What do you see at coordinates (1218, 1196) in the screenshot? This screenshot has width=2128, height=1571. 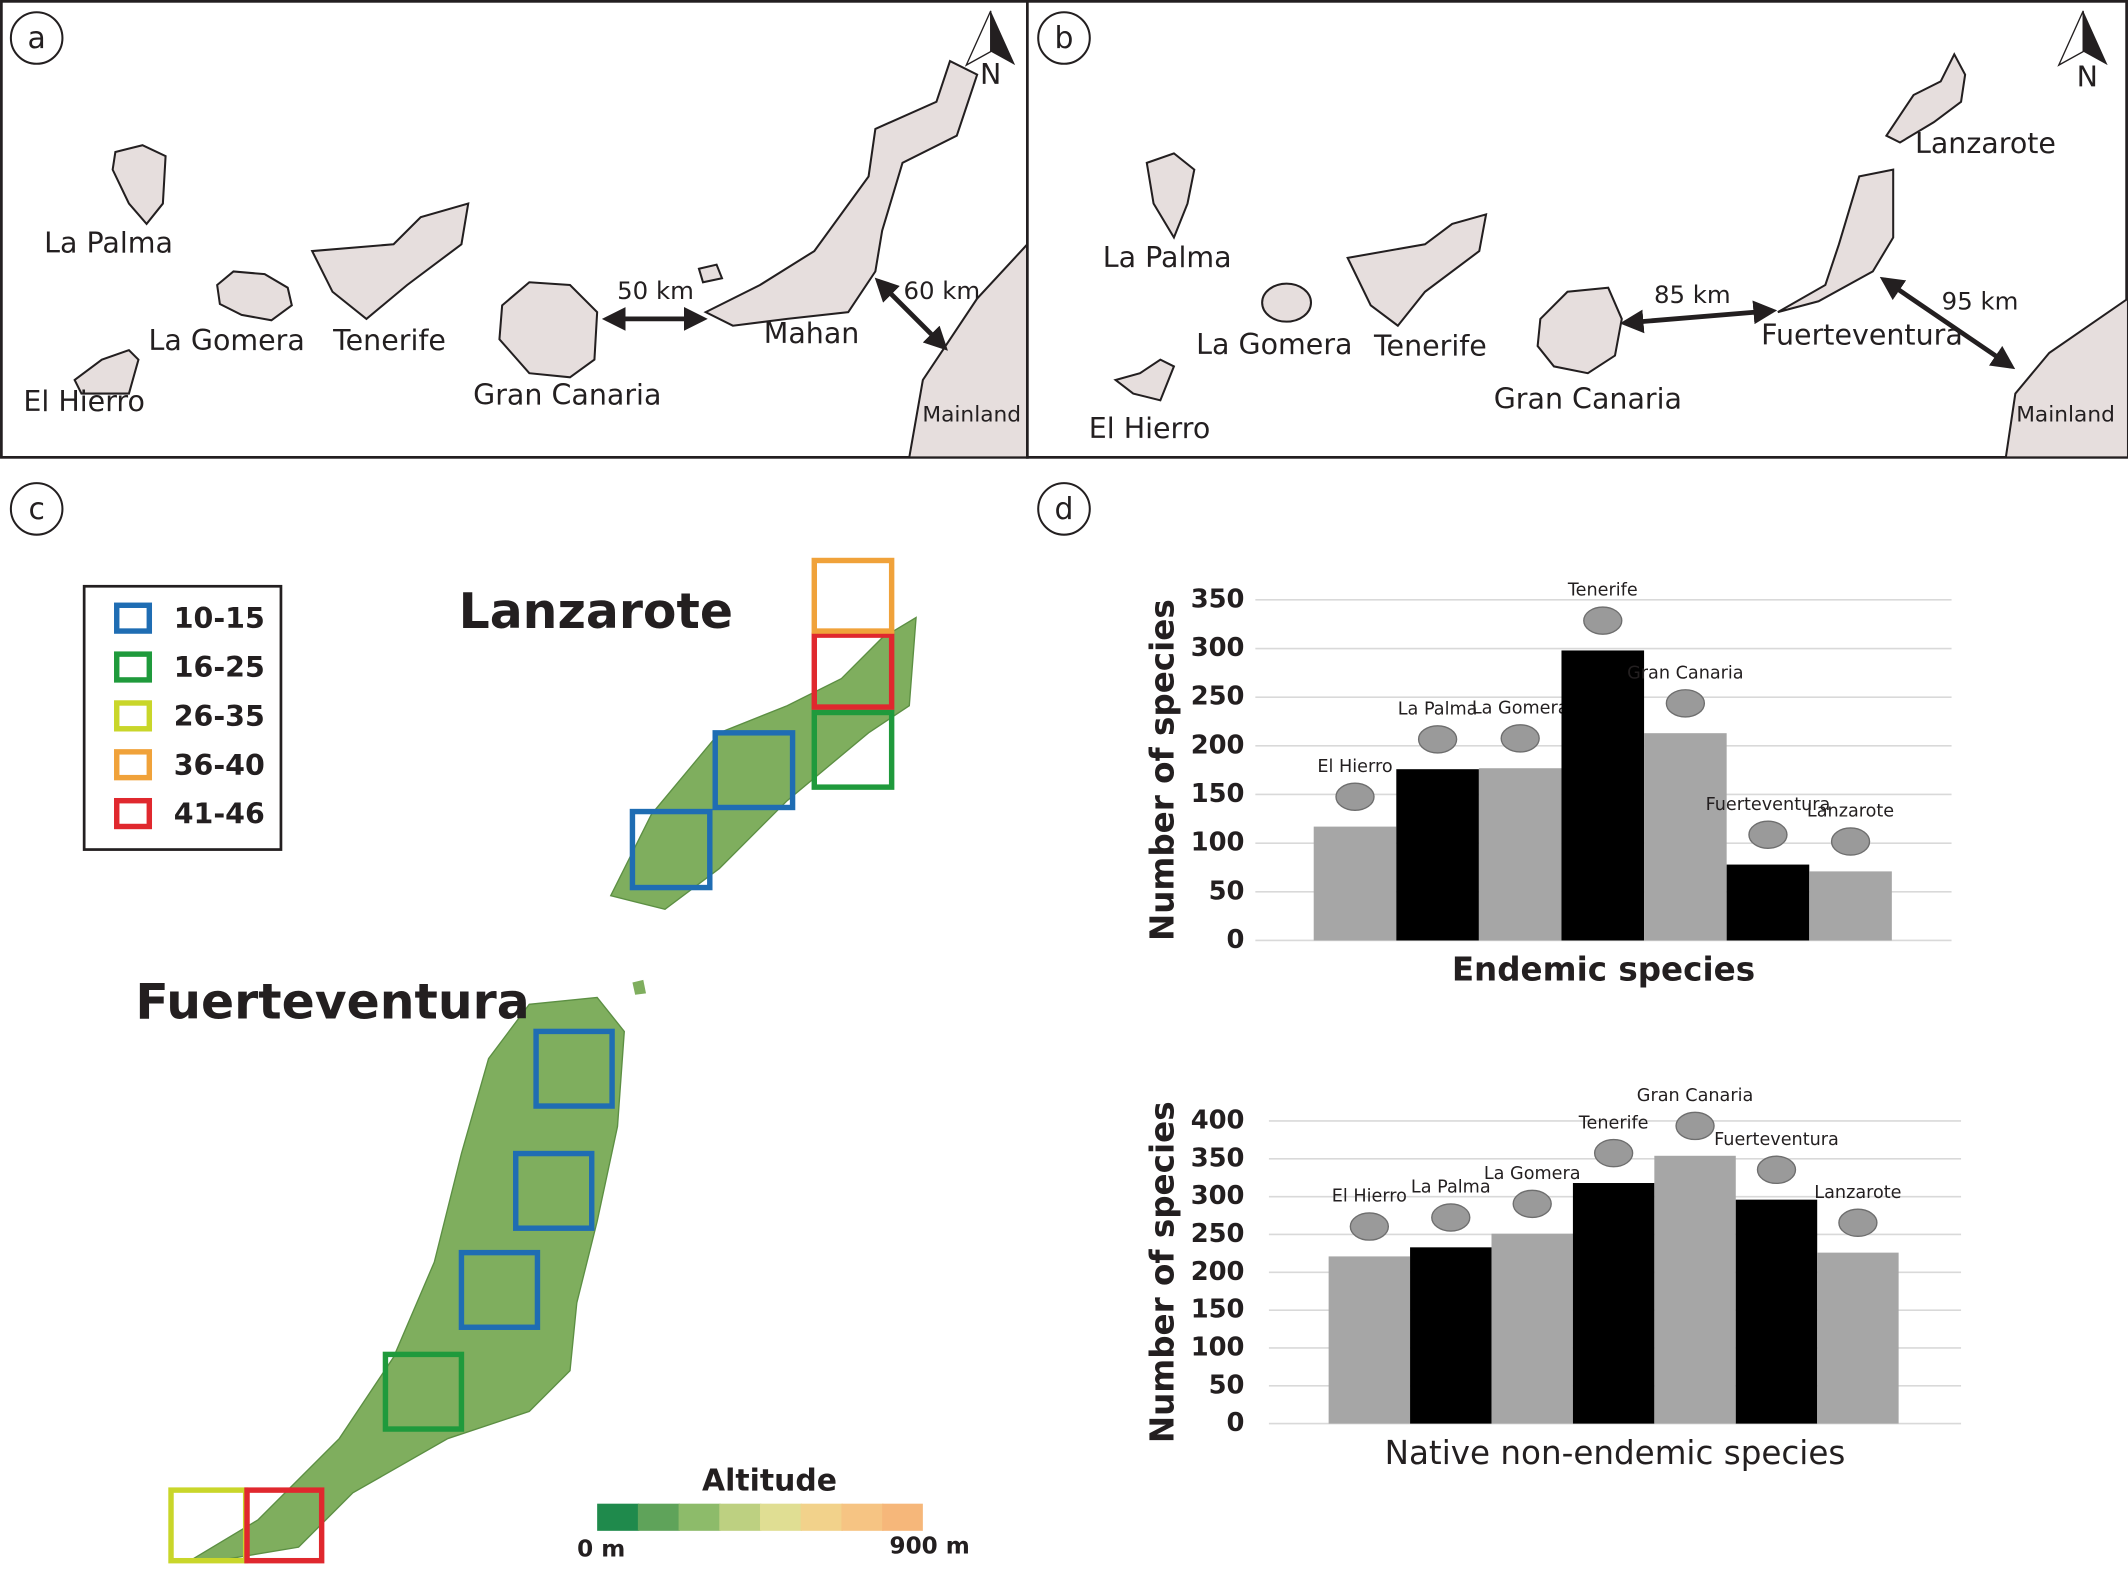 I see `y-tick-label: 300` at bounding box center [1218, 1196].